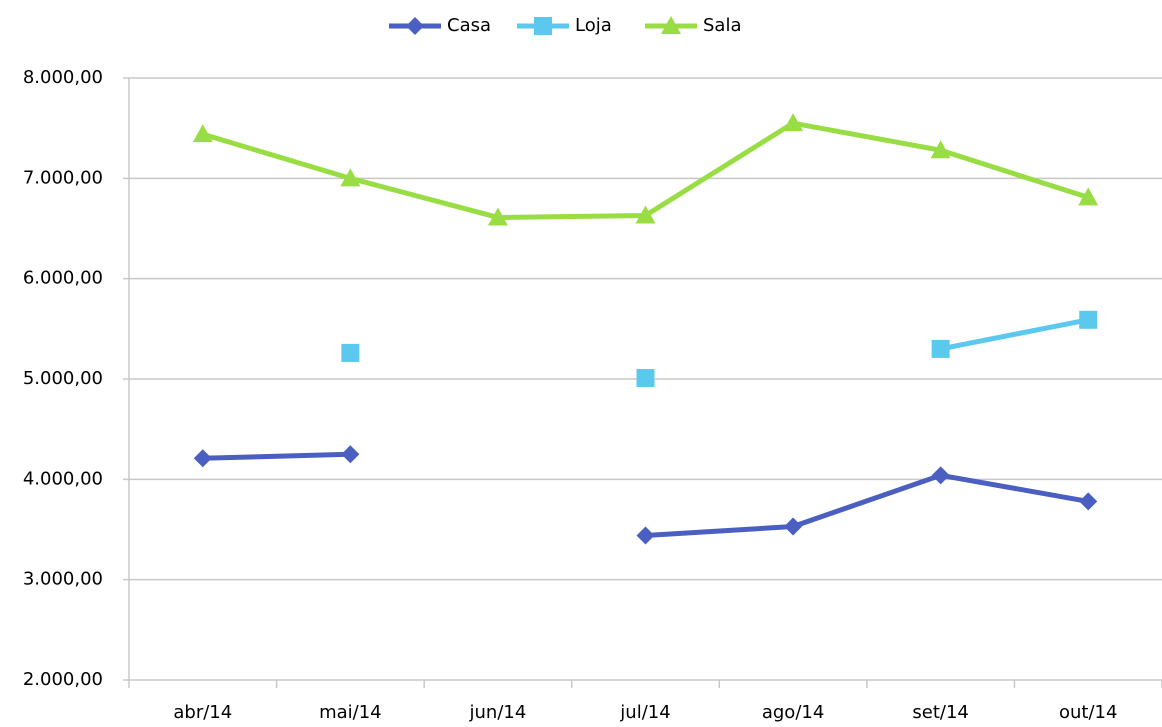 Image resolution: width=1162 pixels, height=727 pixels. What do you see at coordinates (593, 25) in the screenshot?
I see `legend-label: Loja` at bounding box center [593, 25].